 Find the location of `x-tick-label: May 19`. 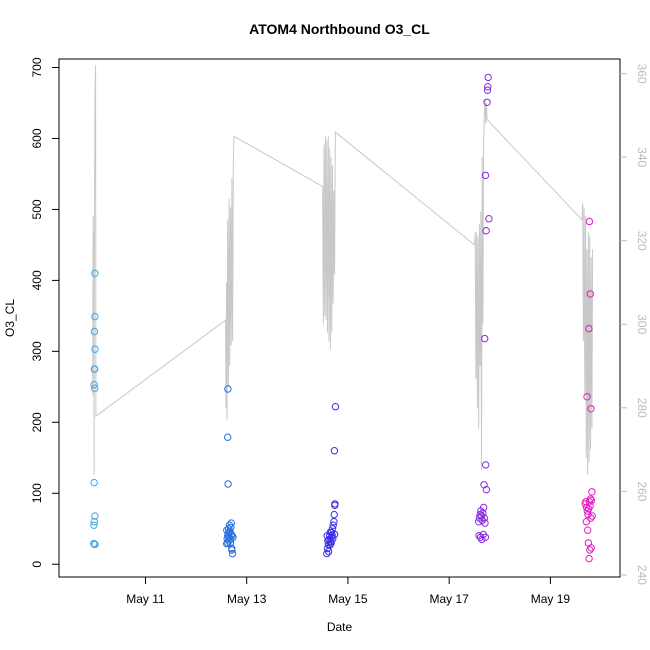

x-tick-label: May 19 is located at coordinates (551, 599).